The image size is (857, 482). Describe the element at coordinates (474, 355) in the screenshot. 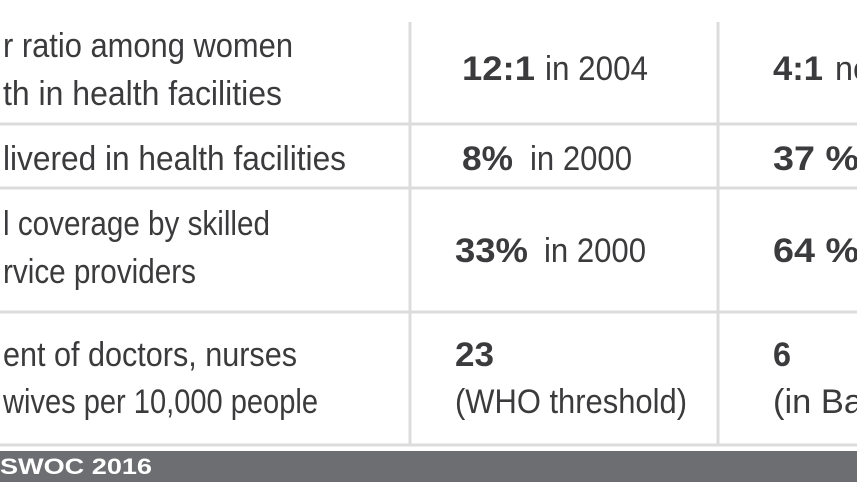

I see `cell-value: 23` at that location.